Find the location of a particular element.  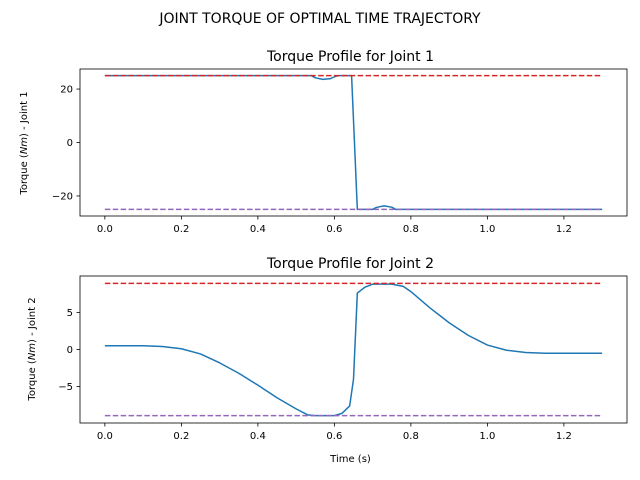

x-tick-label-joint-2: 0.0 is located at coordinates (105, 436).